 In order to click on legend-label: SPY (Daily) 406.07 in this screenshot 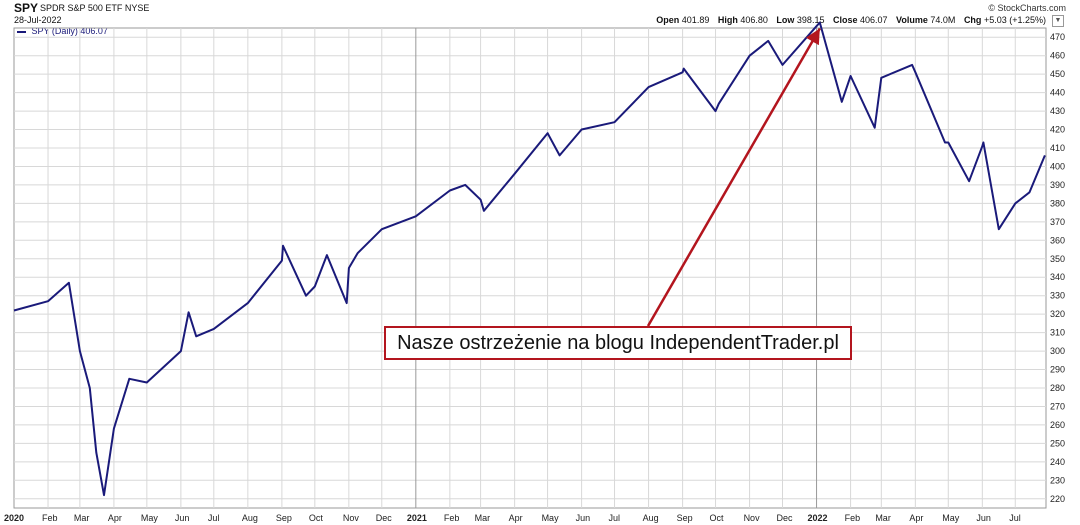, I will do `click(69, 31)`.